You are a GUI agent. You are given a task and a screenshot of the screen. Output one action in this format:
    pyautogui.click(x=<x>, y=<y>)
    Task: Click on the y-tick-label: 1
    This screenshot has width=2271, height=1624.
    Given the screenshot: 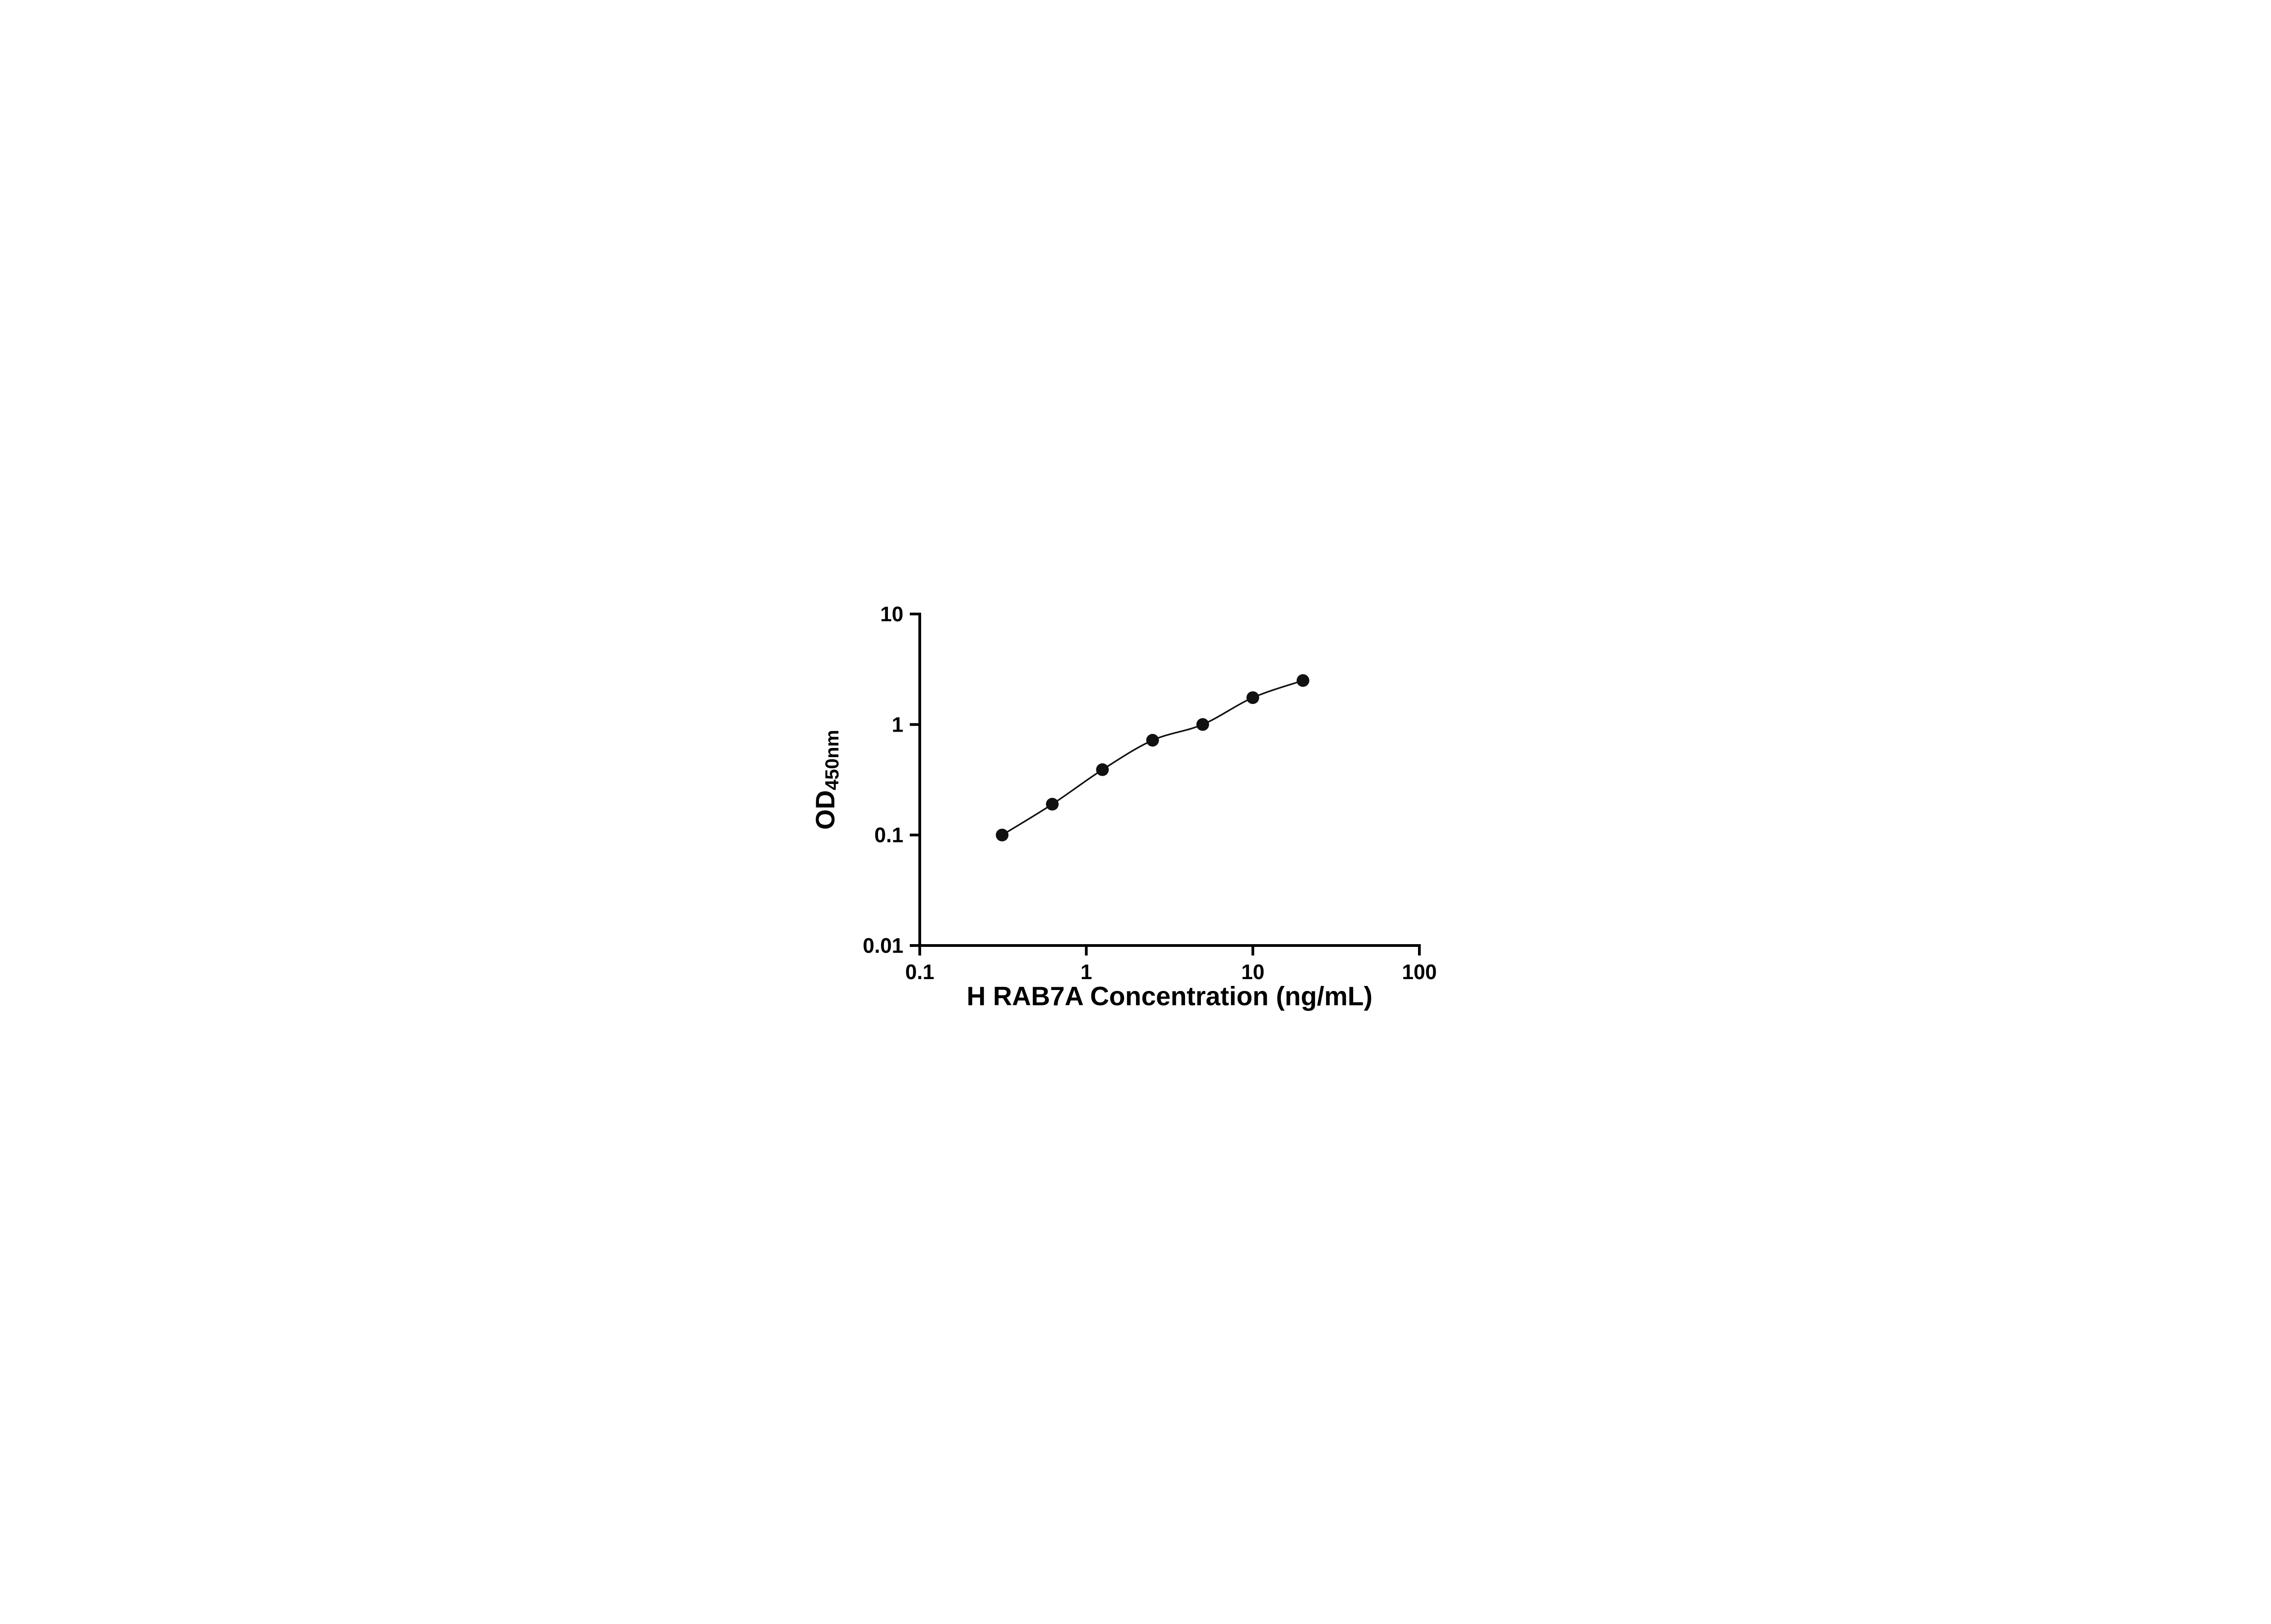 What is the action you would take?
    pyautogui.click(x=897, y=724)
    